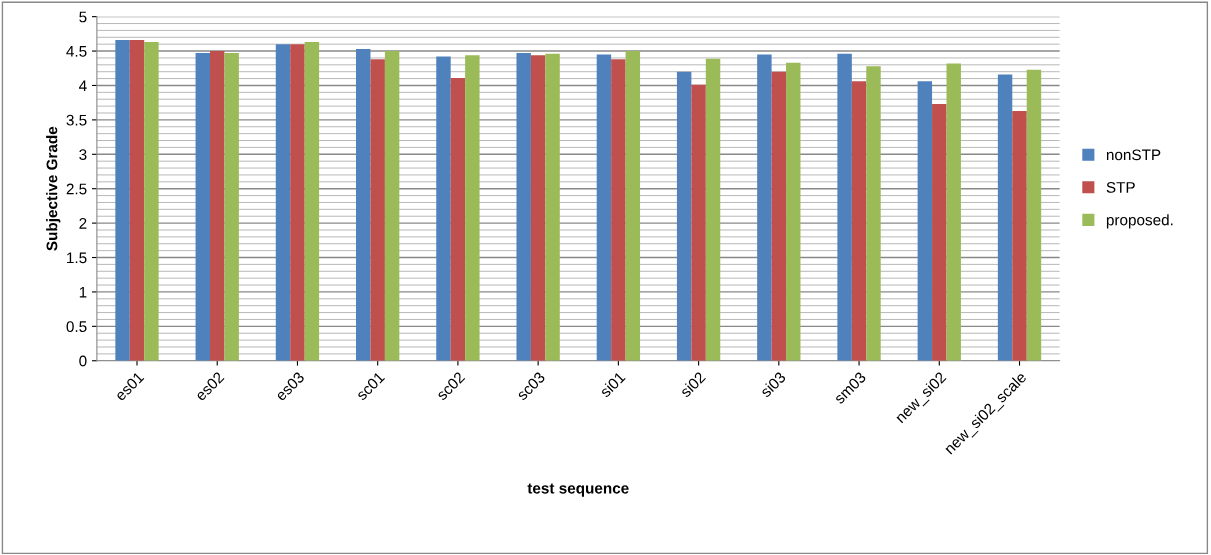 Image resolution: width=1211 pixels, height=555 pixels. I want to click on y-tick-label: 5, so click(83, 17).